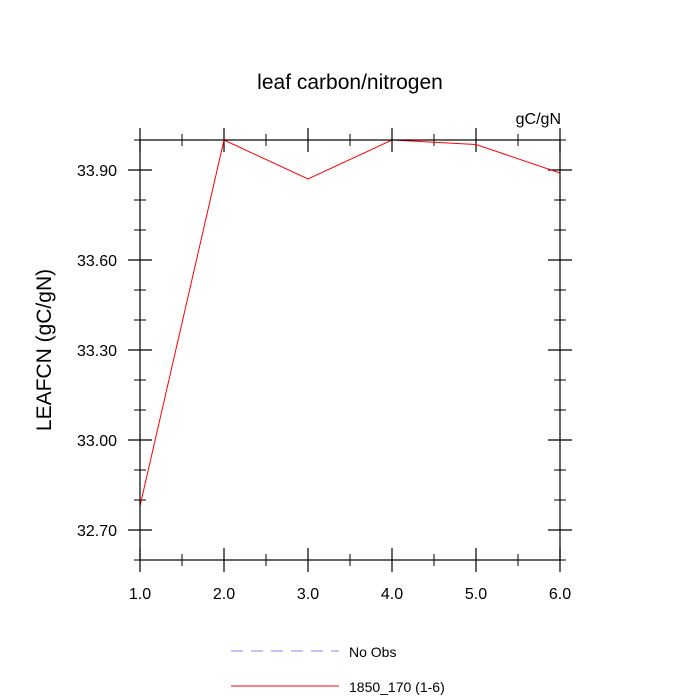 This screenshot has width=700, height=700. What do you see at coordinates (97, 441) in the screenshot?
I see `y-tick-label: 33.00` at bounding box center [97, 441].